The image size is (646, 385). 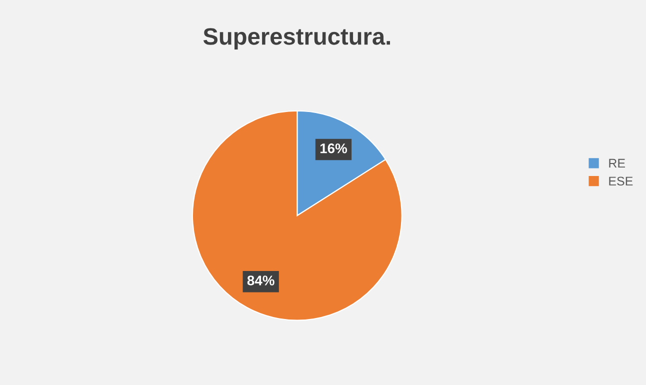 I want to click on legend-label: ESE, so click(x=621, y=181).